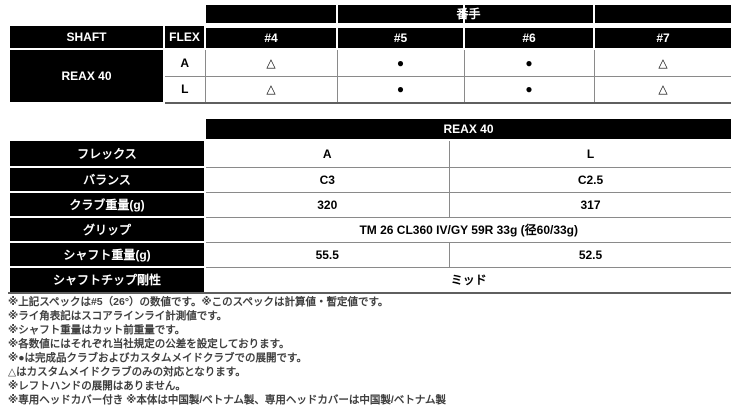  What do you see at coordinates (86, 76) in the screenshot?
I see `shaft-name-cell: REAX 40` at bounding box center [86, 76].